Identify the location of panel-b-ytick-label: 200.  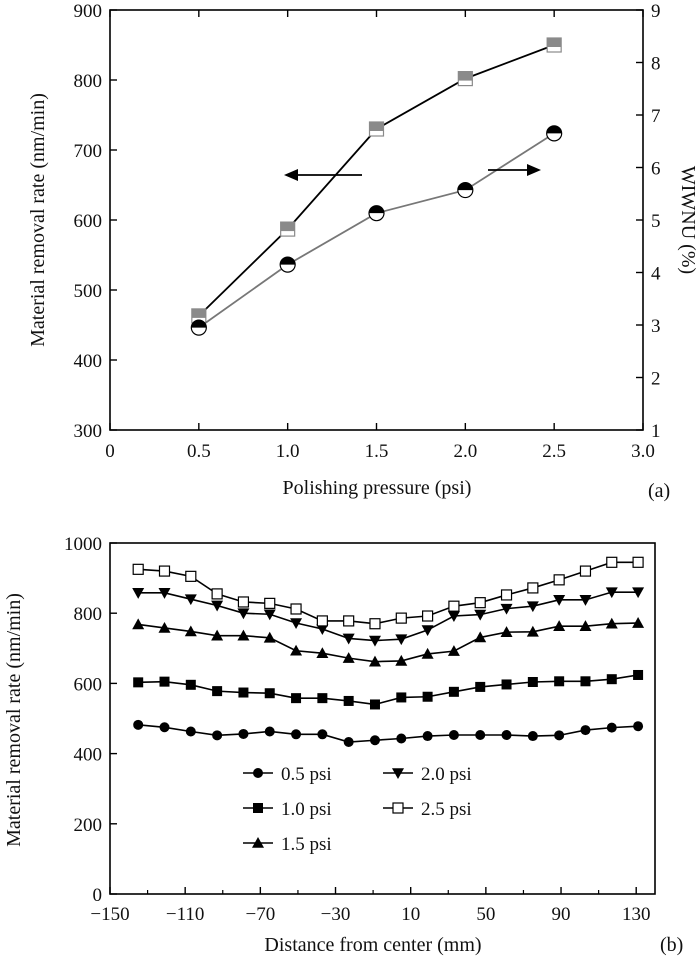
(88, 825).